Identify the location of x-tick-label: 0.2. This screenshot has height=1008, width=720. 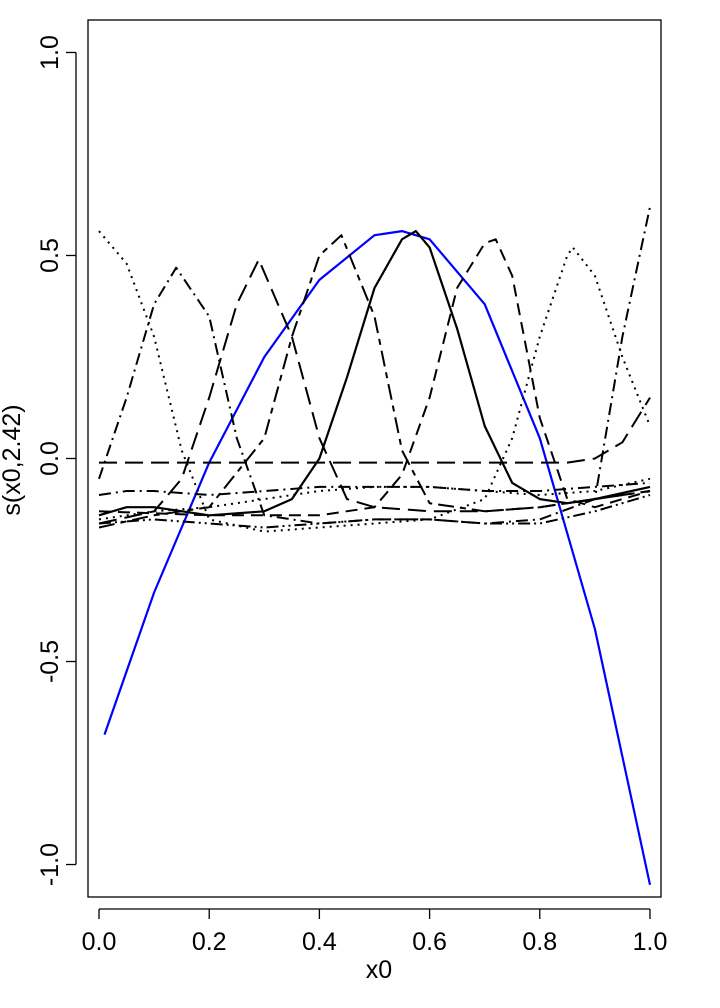
(209, 942).